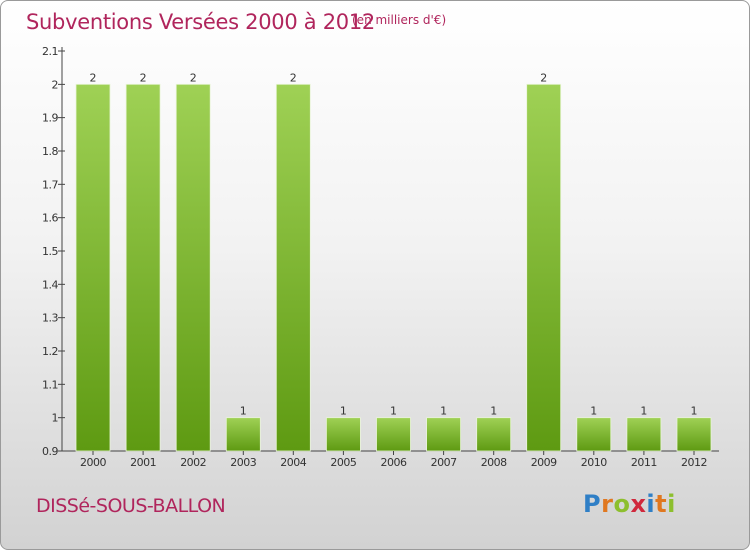 This screenshot has width=750, height=550. I want to click on x-tick-label-2000: 2000, so click(93, 462).